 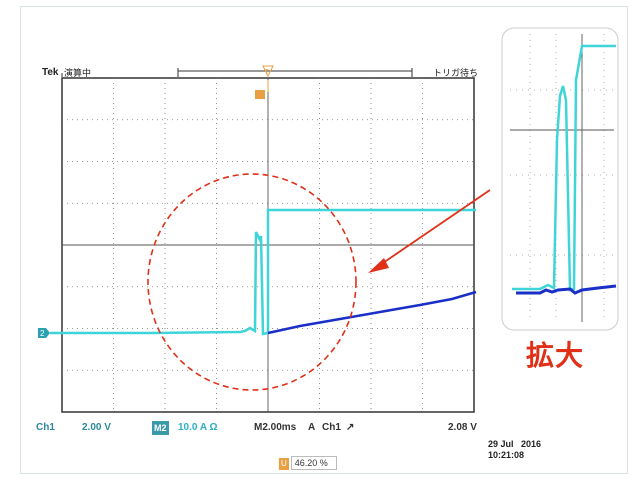 What do you see at coordinates (331, 427) in the screenshot?
I see `trigger-source: Ch1` at bounding box center [331, 427].